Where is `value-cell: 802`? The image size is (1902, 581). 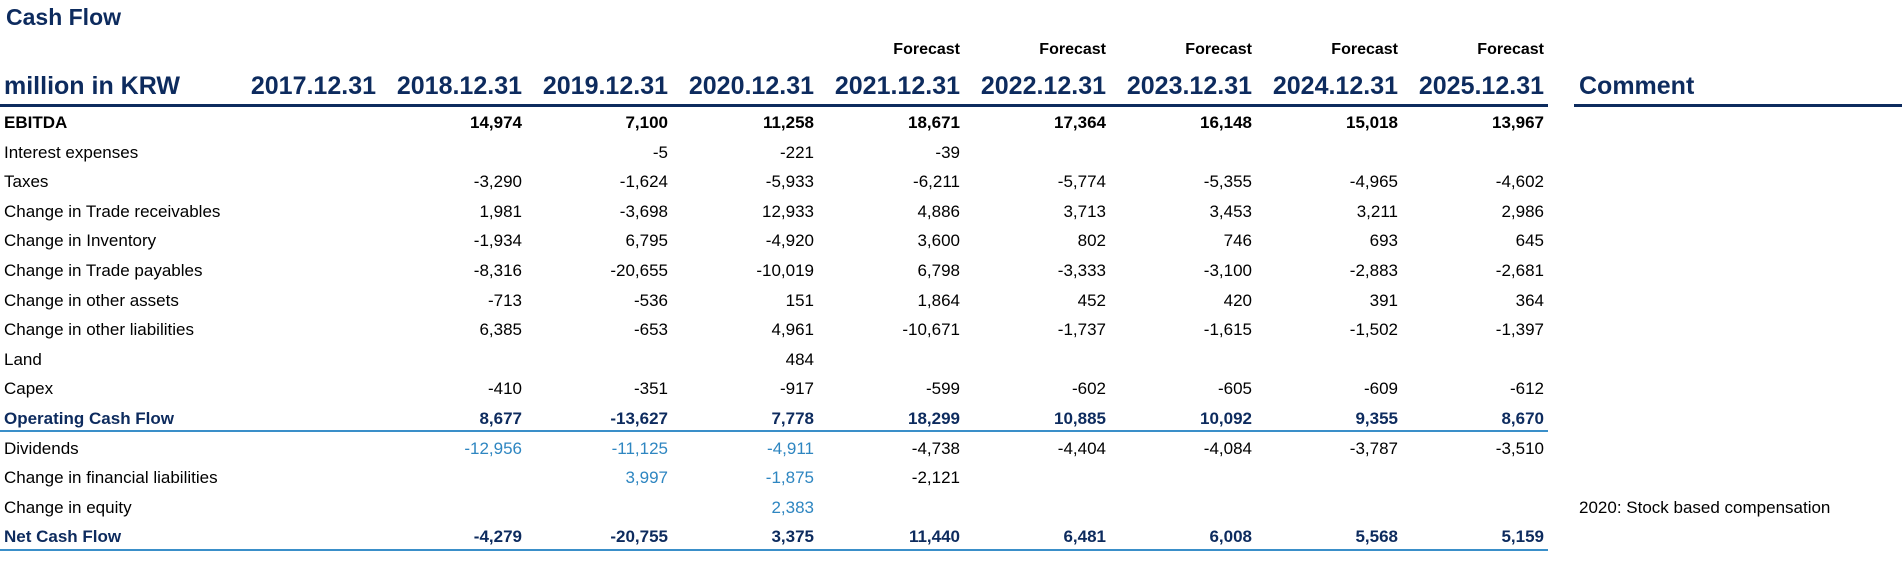
value-cell: 802 is located at coordinates (1091, 241).